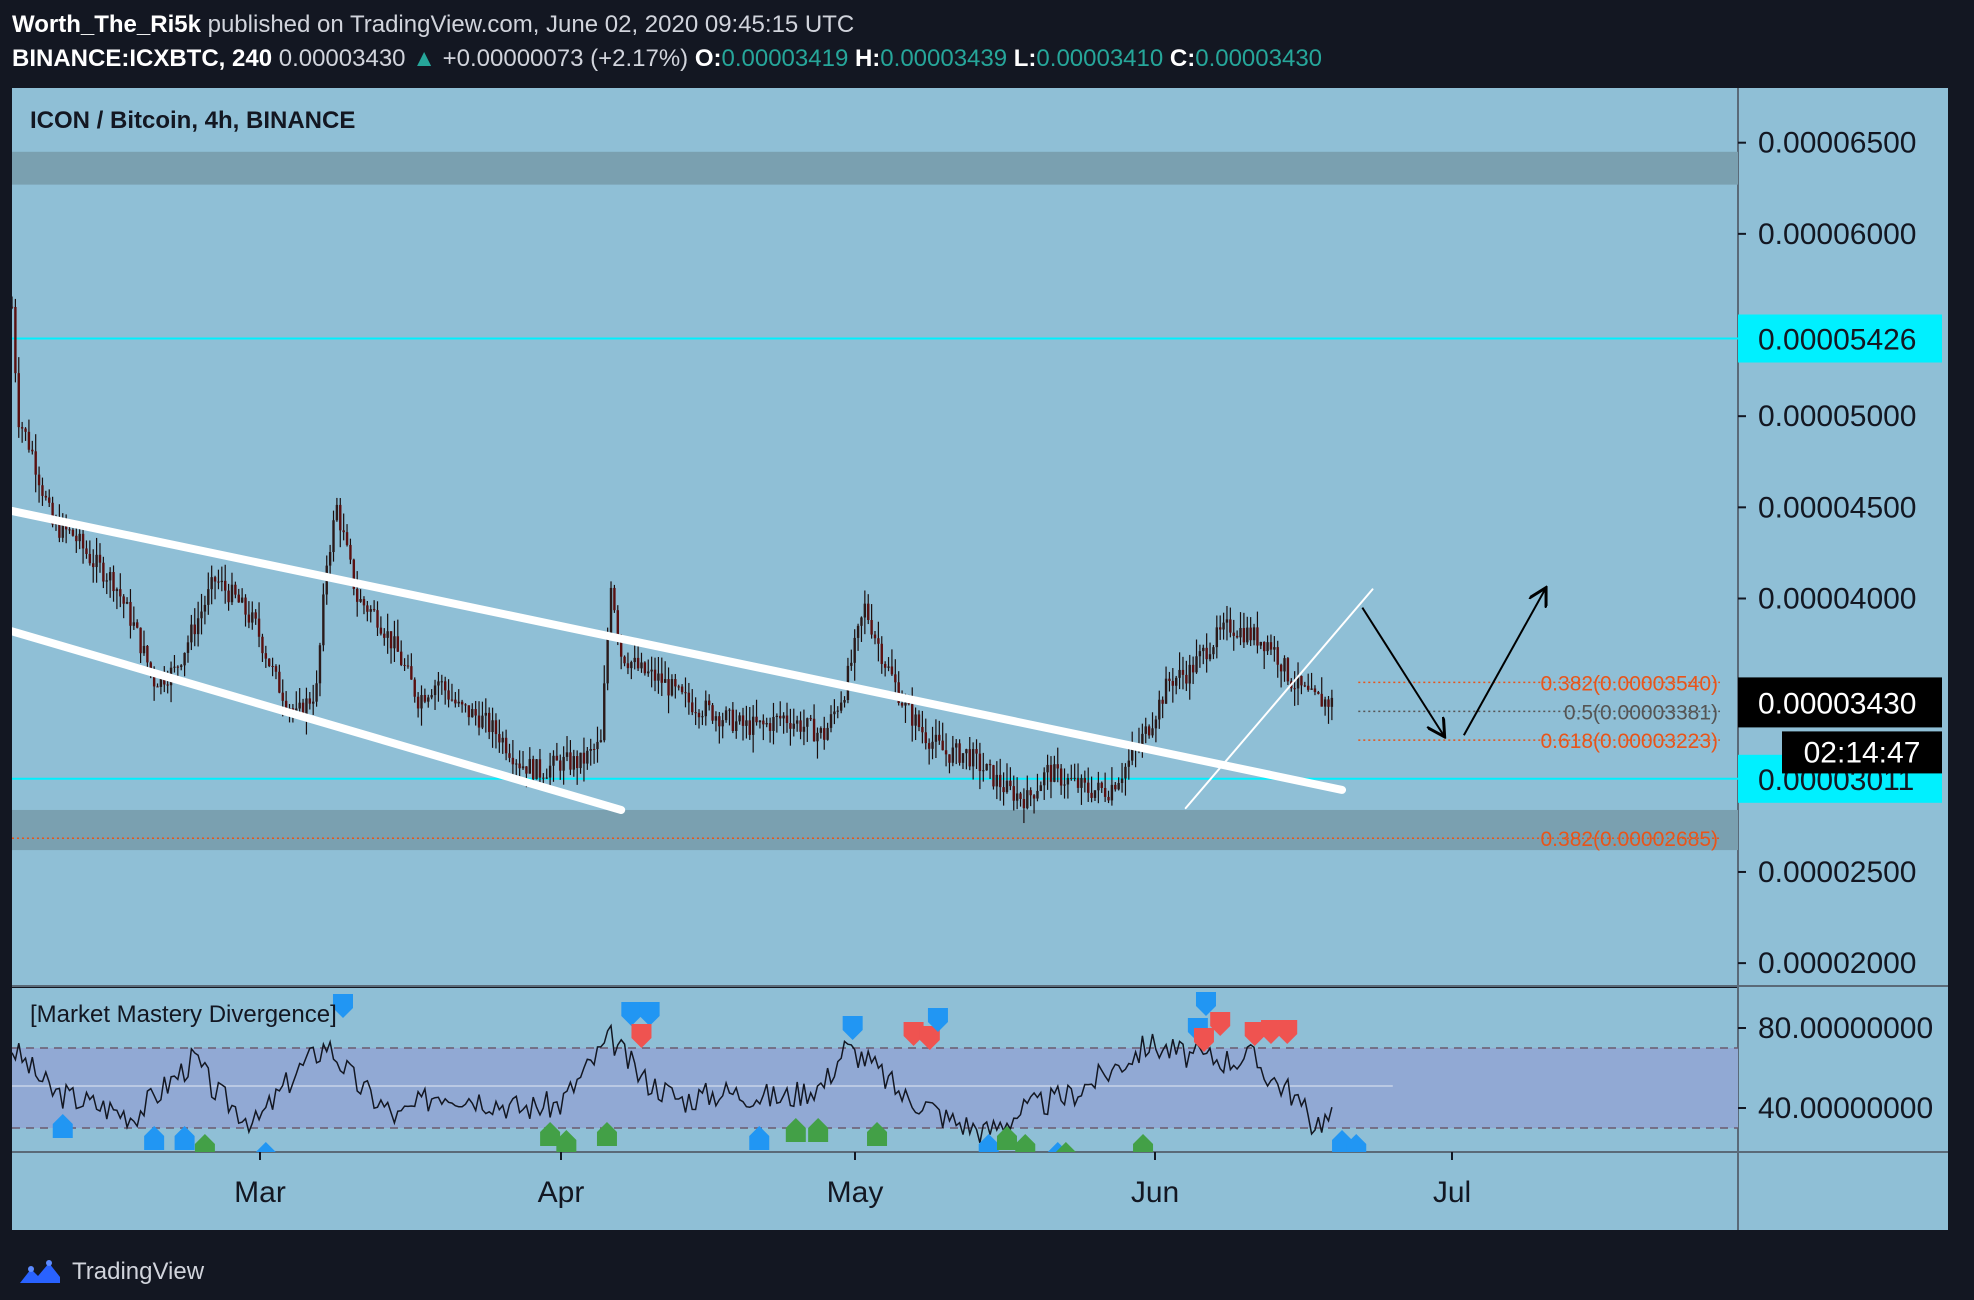 This screenshot has width=1974, height=1300. Describe the element at coordinates (142, 58) in the screenshot. I see `symbol-label: BINANCE:ICXBTC, 240` at that location.